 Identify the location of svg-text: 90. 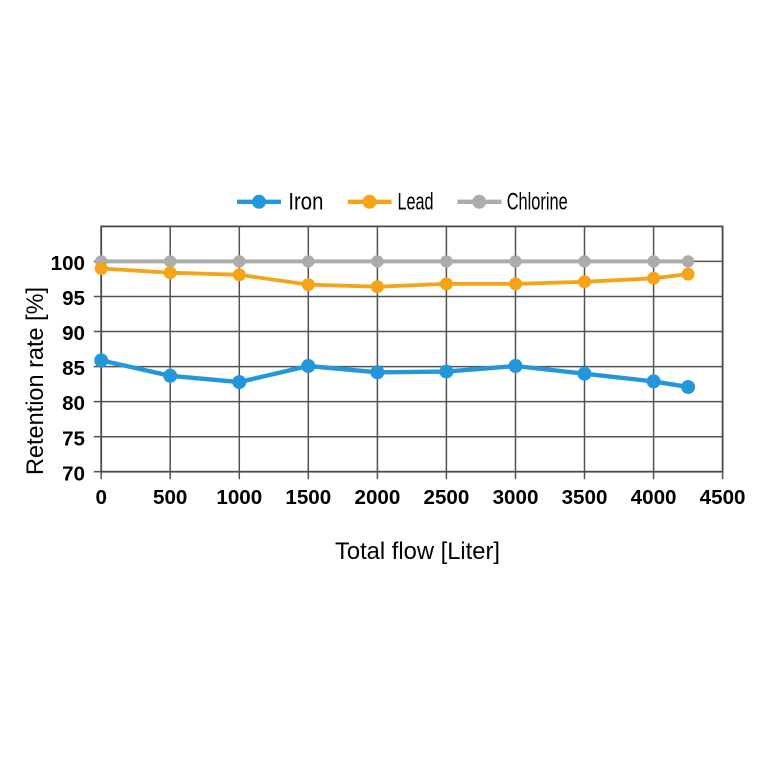
(73, 333).